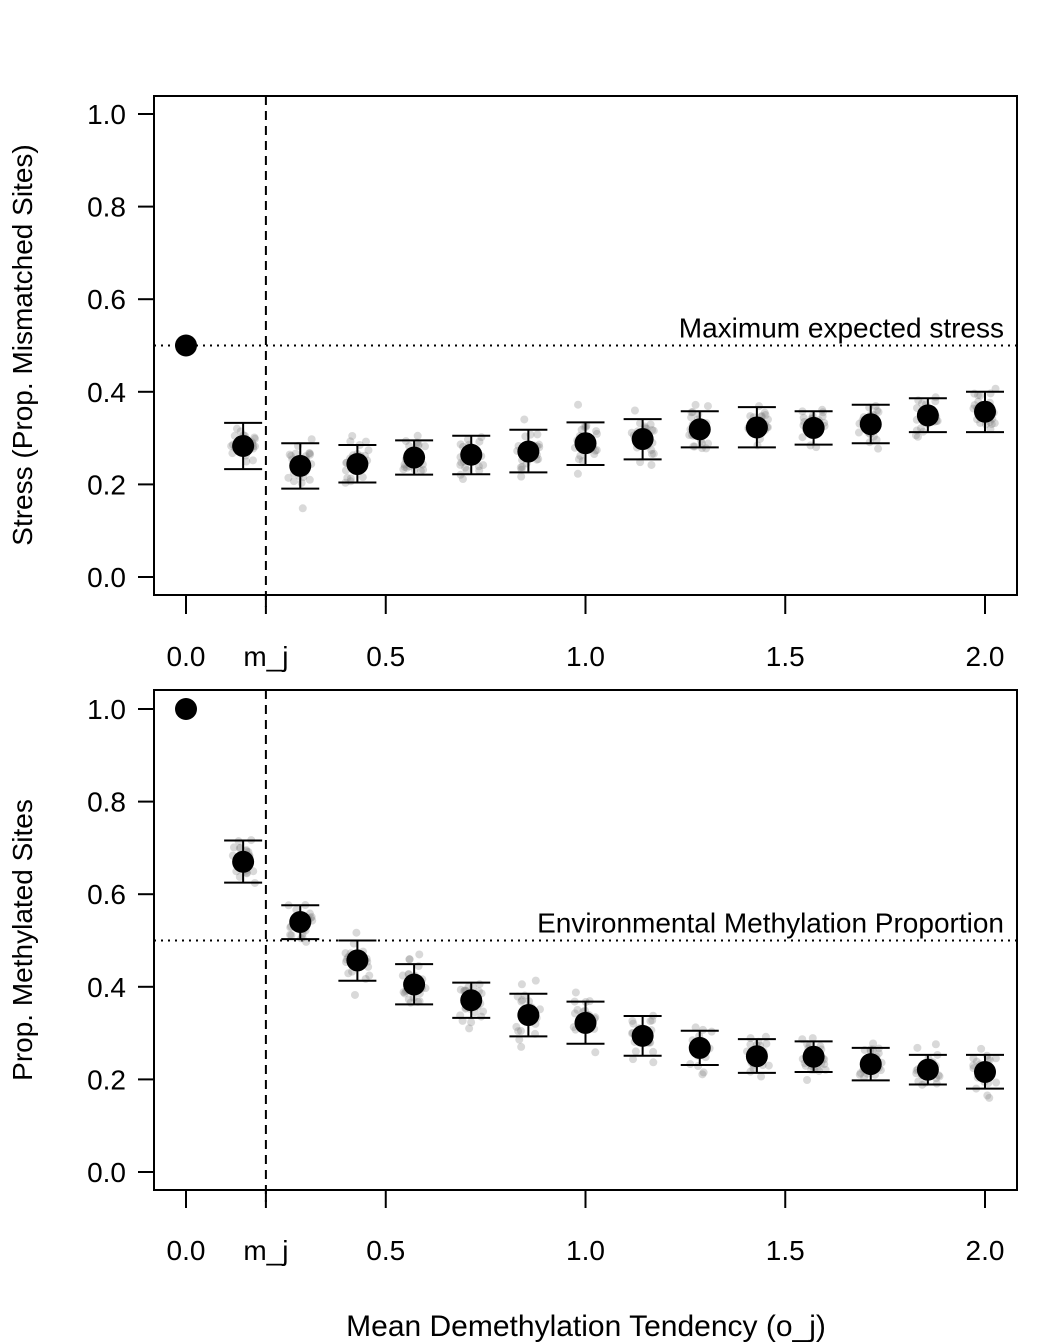 This screenshot has width=1056, height=1344. I want to click on reference-line-label: Maximum expected stress, so click(841, 328).